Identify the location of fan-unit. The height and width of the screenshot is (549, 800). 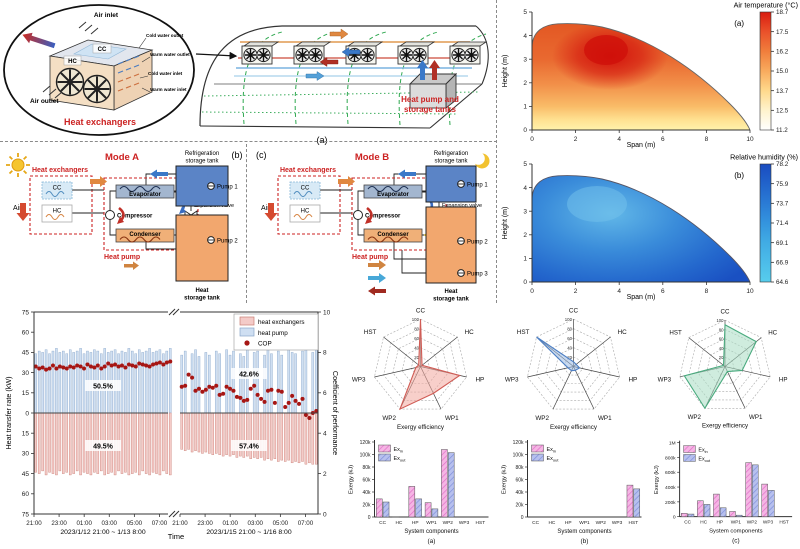
(468, 53).